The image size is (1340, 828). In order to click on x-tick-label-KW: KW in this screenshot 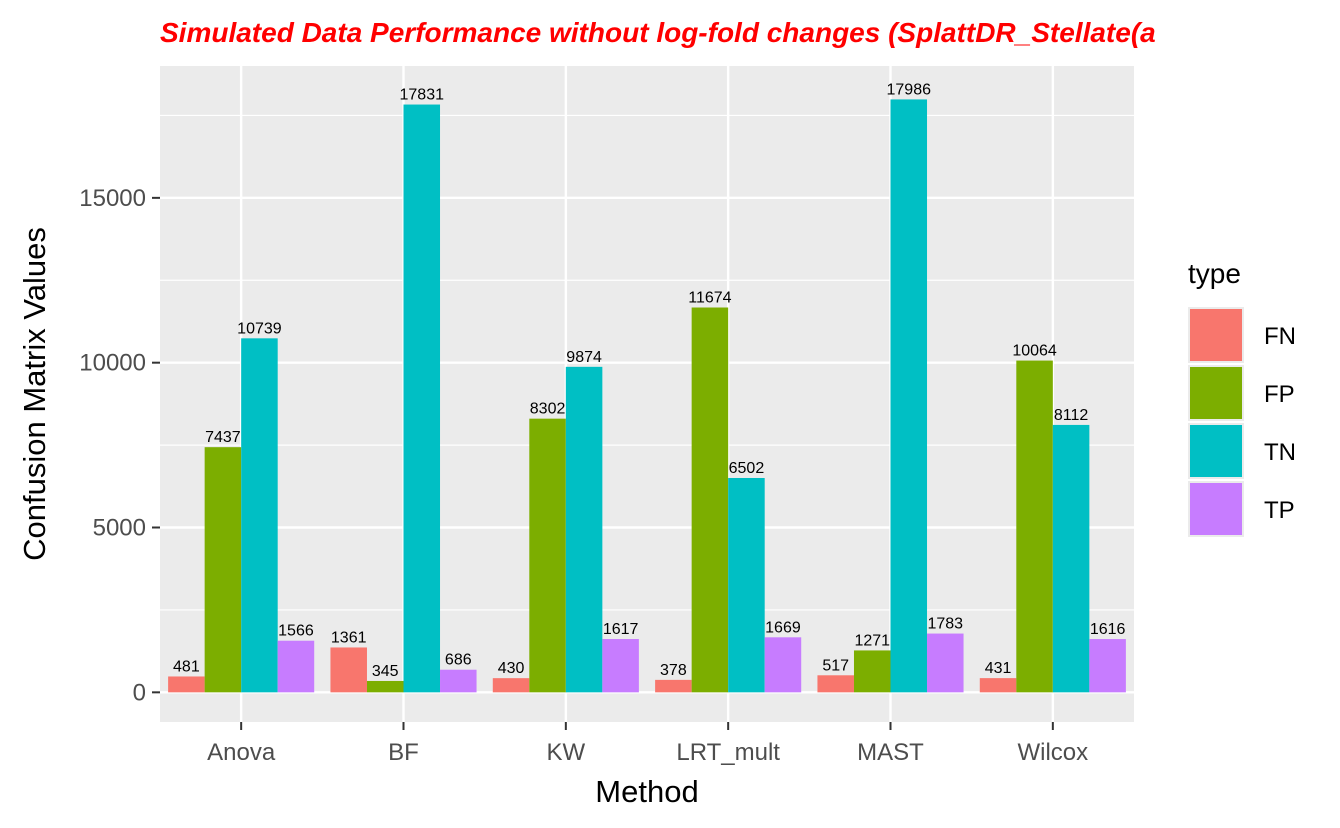, I will do `click(565, 752)`.